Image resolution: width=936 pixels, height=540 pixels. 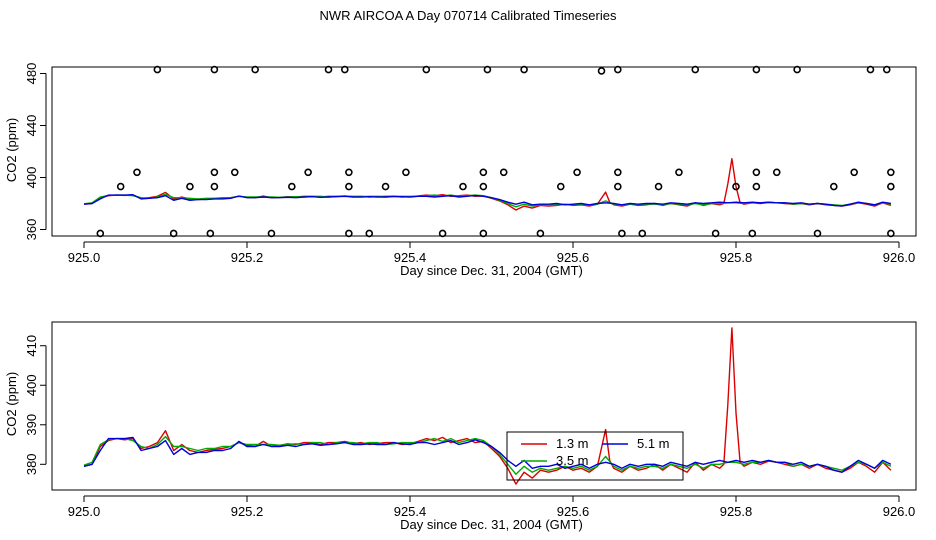 I want to click on legend-label: 3.5 m, so click(x=572, y=460).